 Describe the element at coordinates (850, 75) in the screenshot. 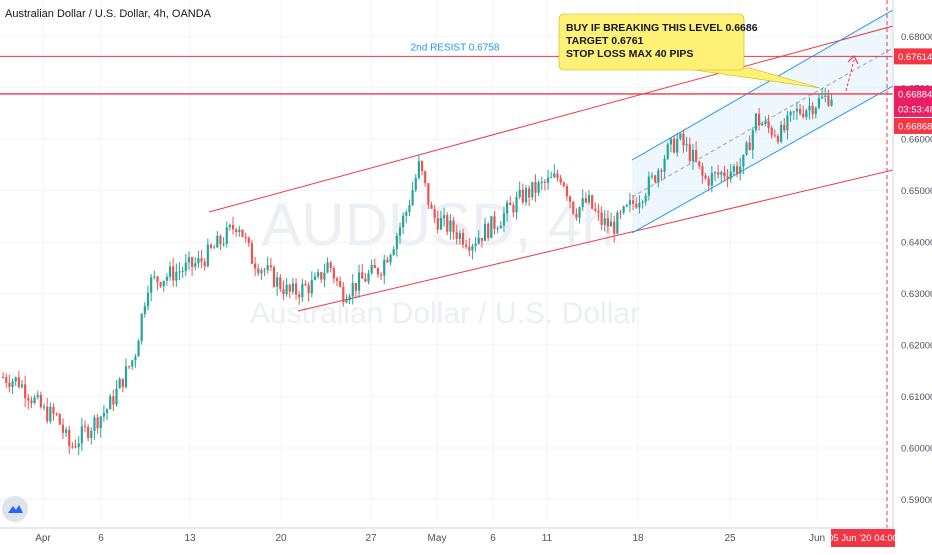

I see `target-arrow-shaft` at that location.